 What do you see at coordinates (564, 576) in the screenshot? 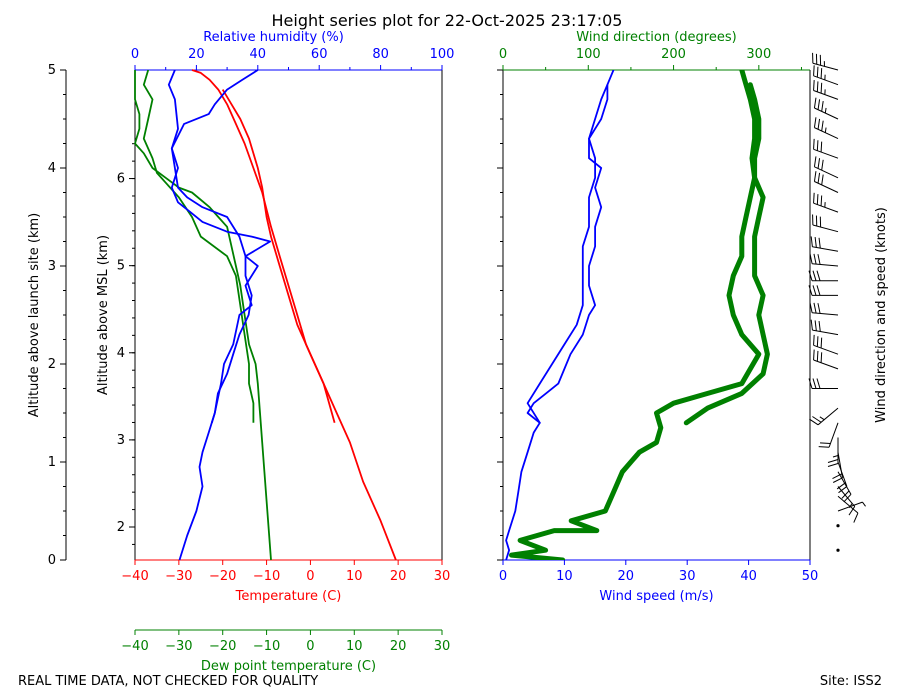
I see `windspeed-tick-label: 10` at bounding box center [564, 576].